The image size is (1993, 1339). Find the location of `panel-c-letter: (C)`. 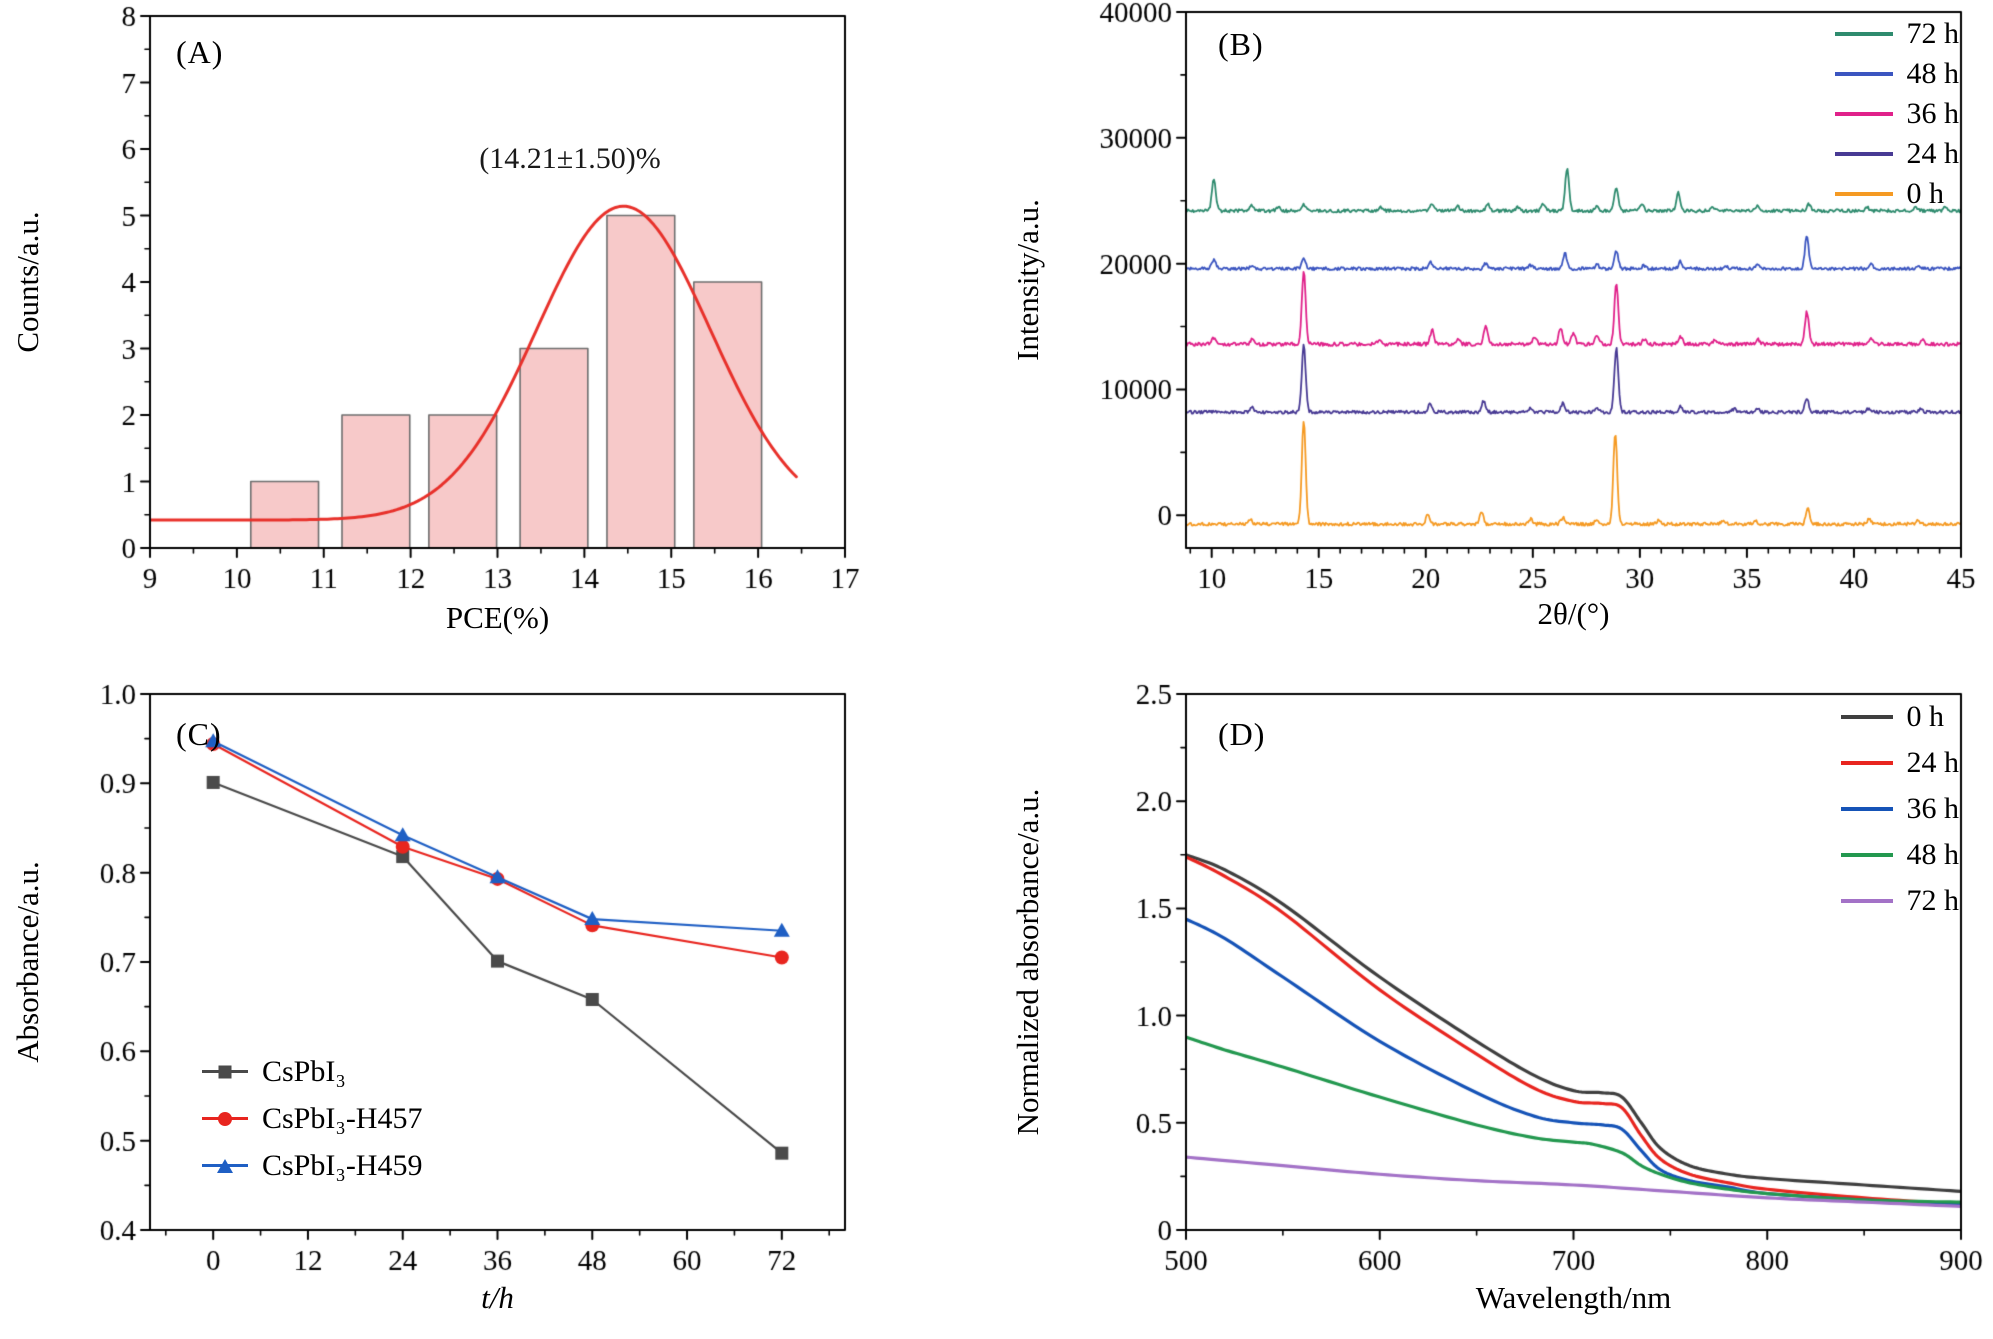

panel-c-letter: (C) is located at coordinates (199, 734).